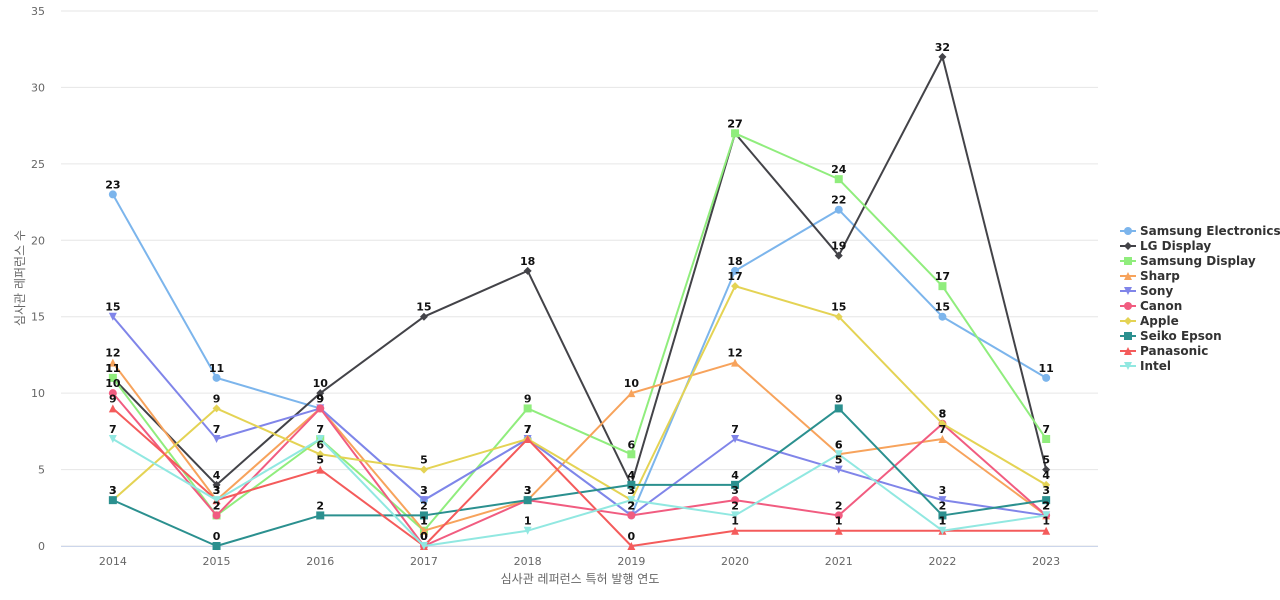 This screenshot has height=600, width=1280. I want to click on data-label-seiko-epson: 3, so click(113, 490).